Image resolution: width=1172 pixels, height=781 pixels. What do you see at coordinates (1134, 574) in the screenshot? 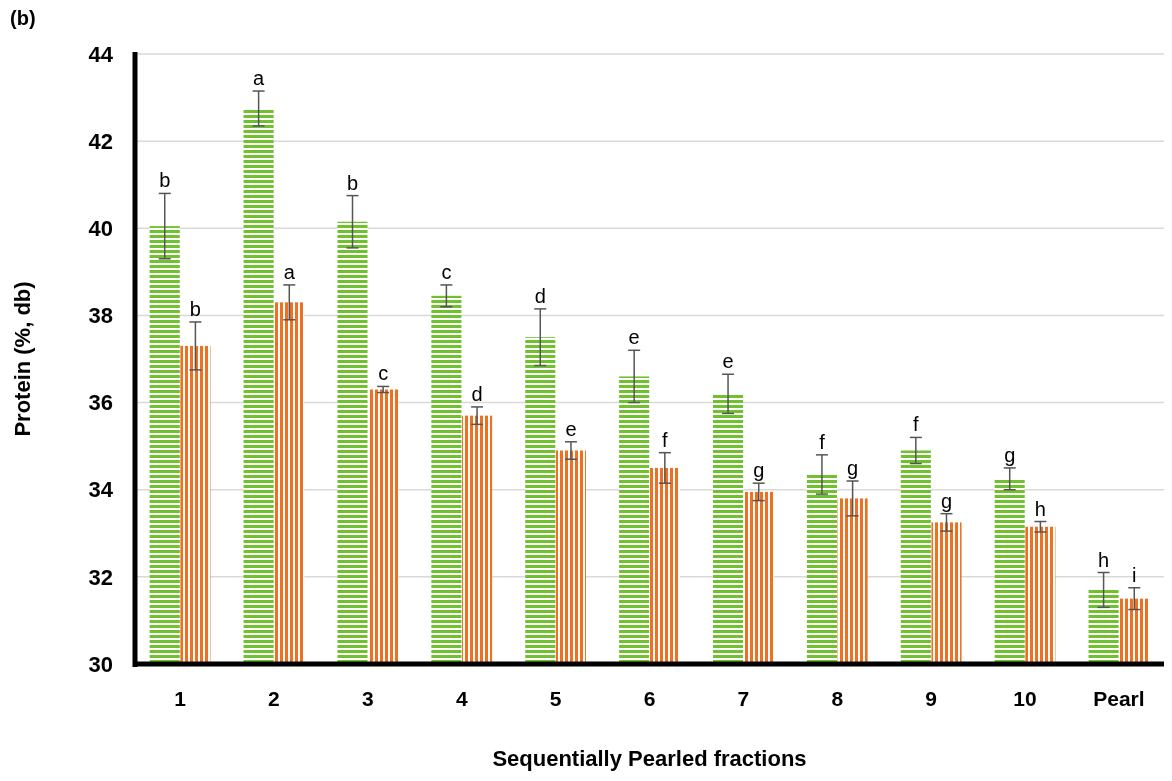
I see `data-label: i` at bounding box center [1134, 574].